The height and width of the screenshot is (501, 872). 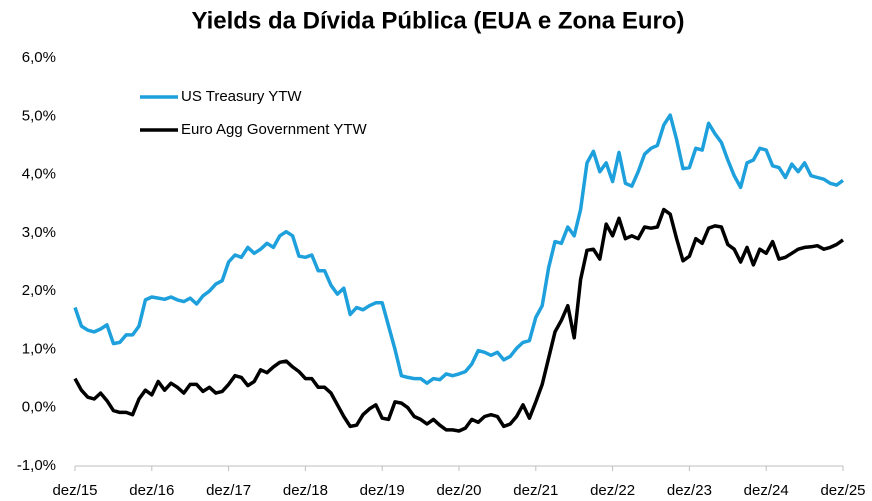 What do you see at coordinates (612, 490) in the screenshot?
I see `x-tick-label: dez/22` at bounding box center [612, 490].